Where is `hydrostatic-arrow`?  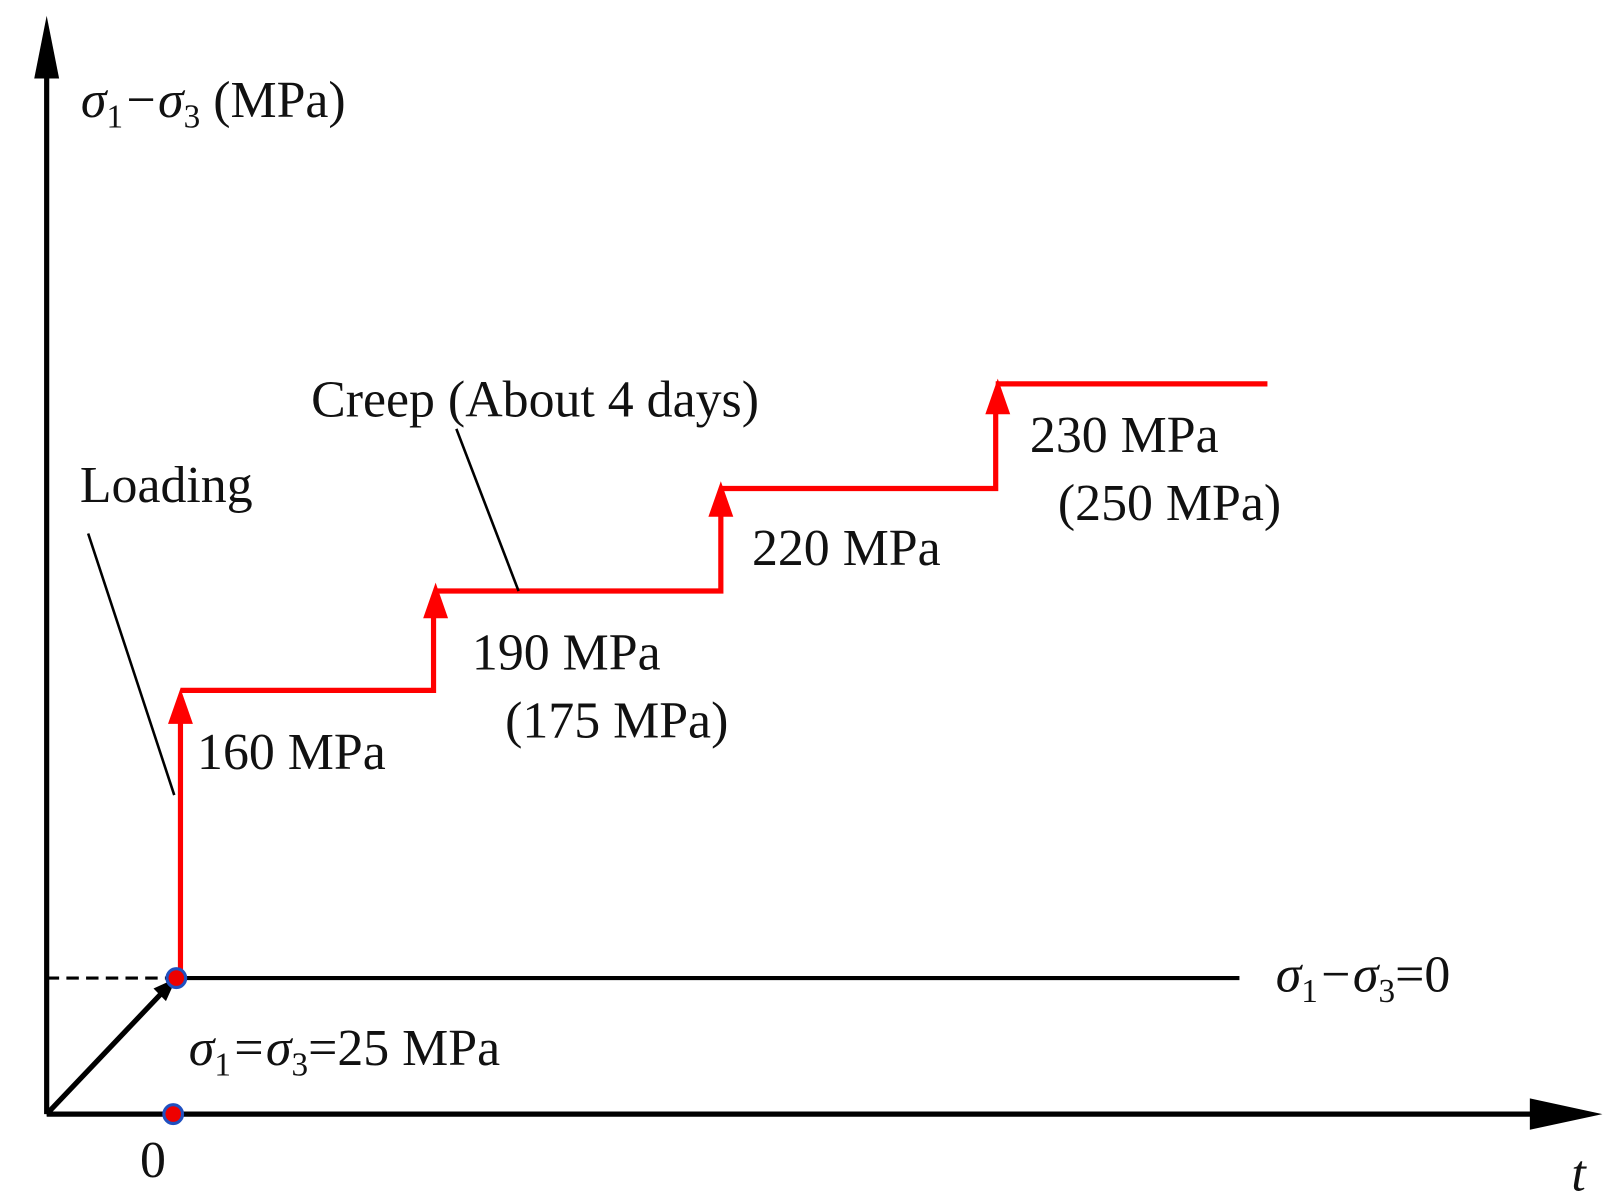 hydrostatic-arrow is located at coordinates (108, 1049).